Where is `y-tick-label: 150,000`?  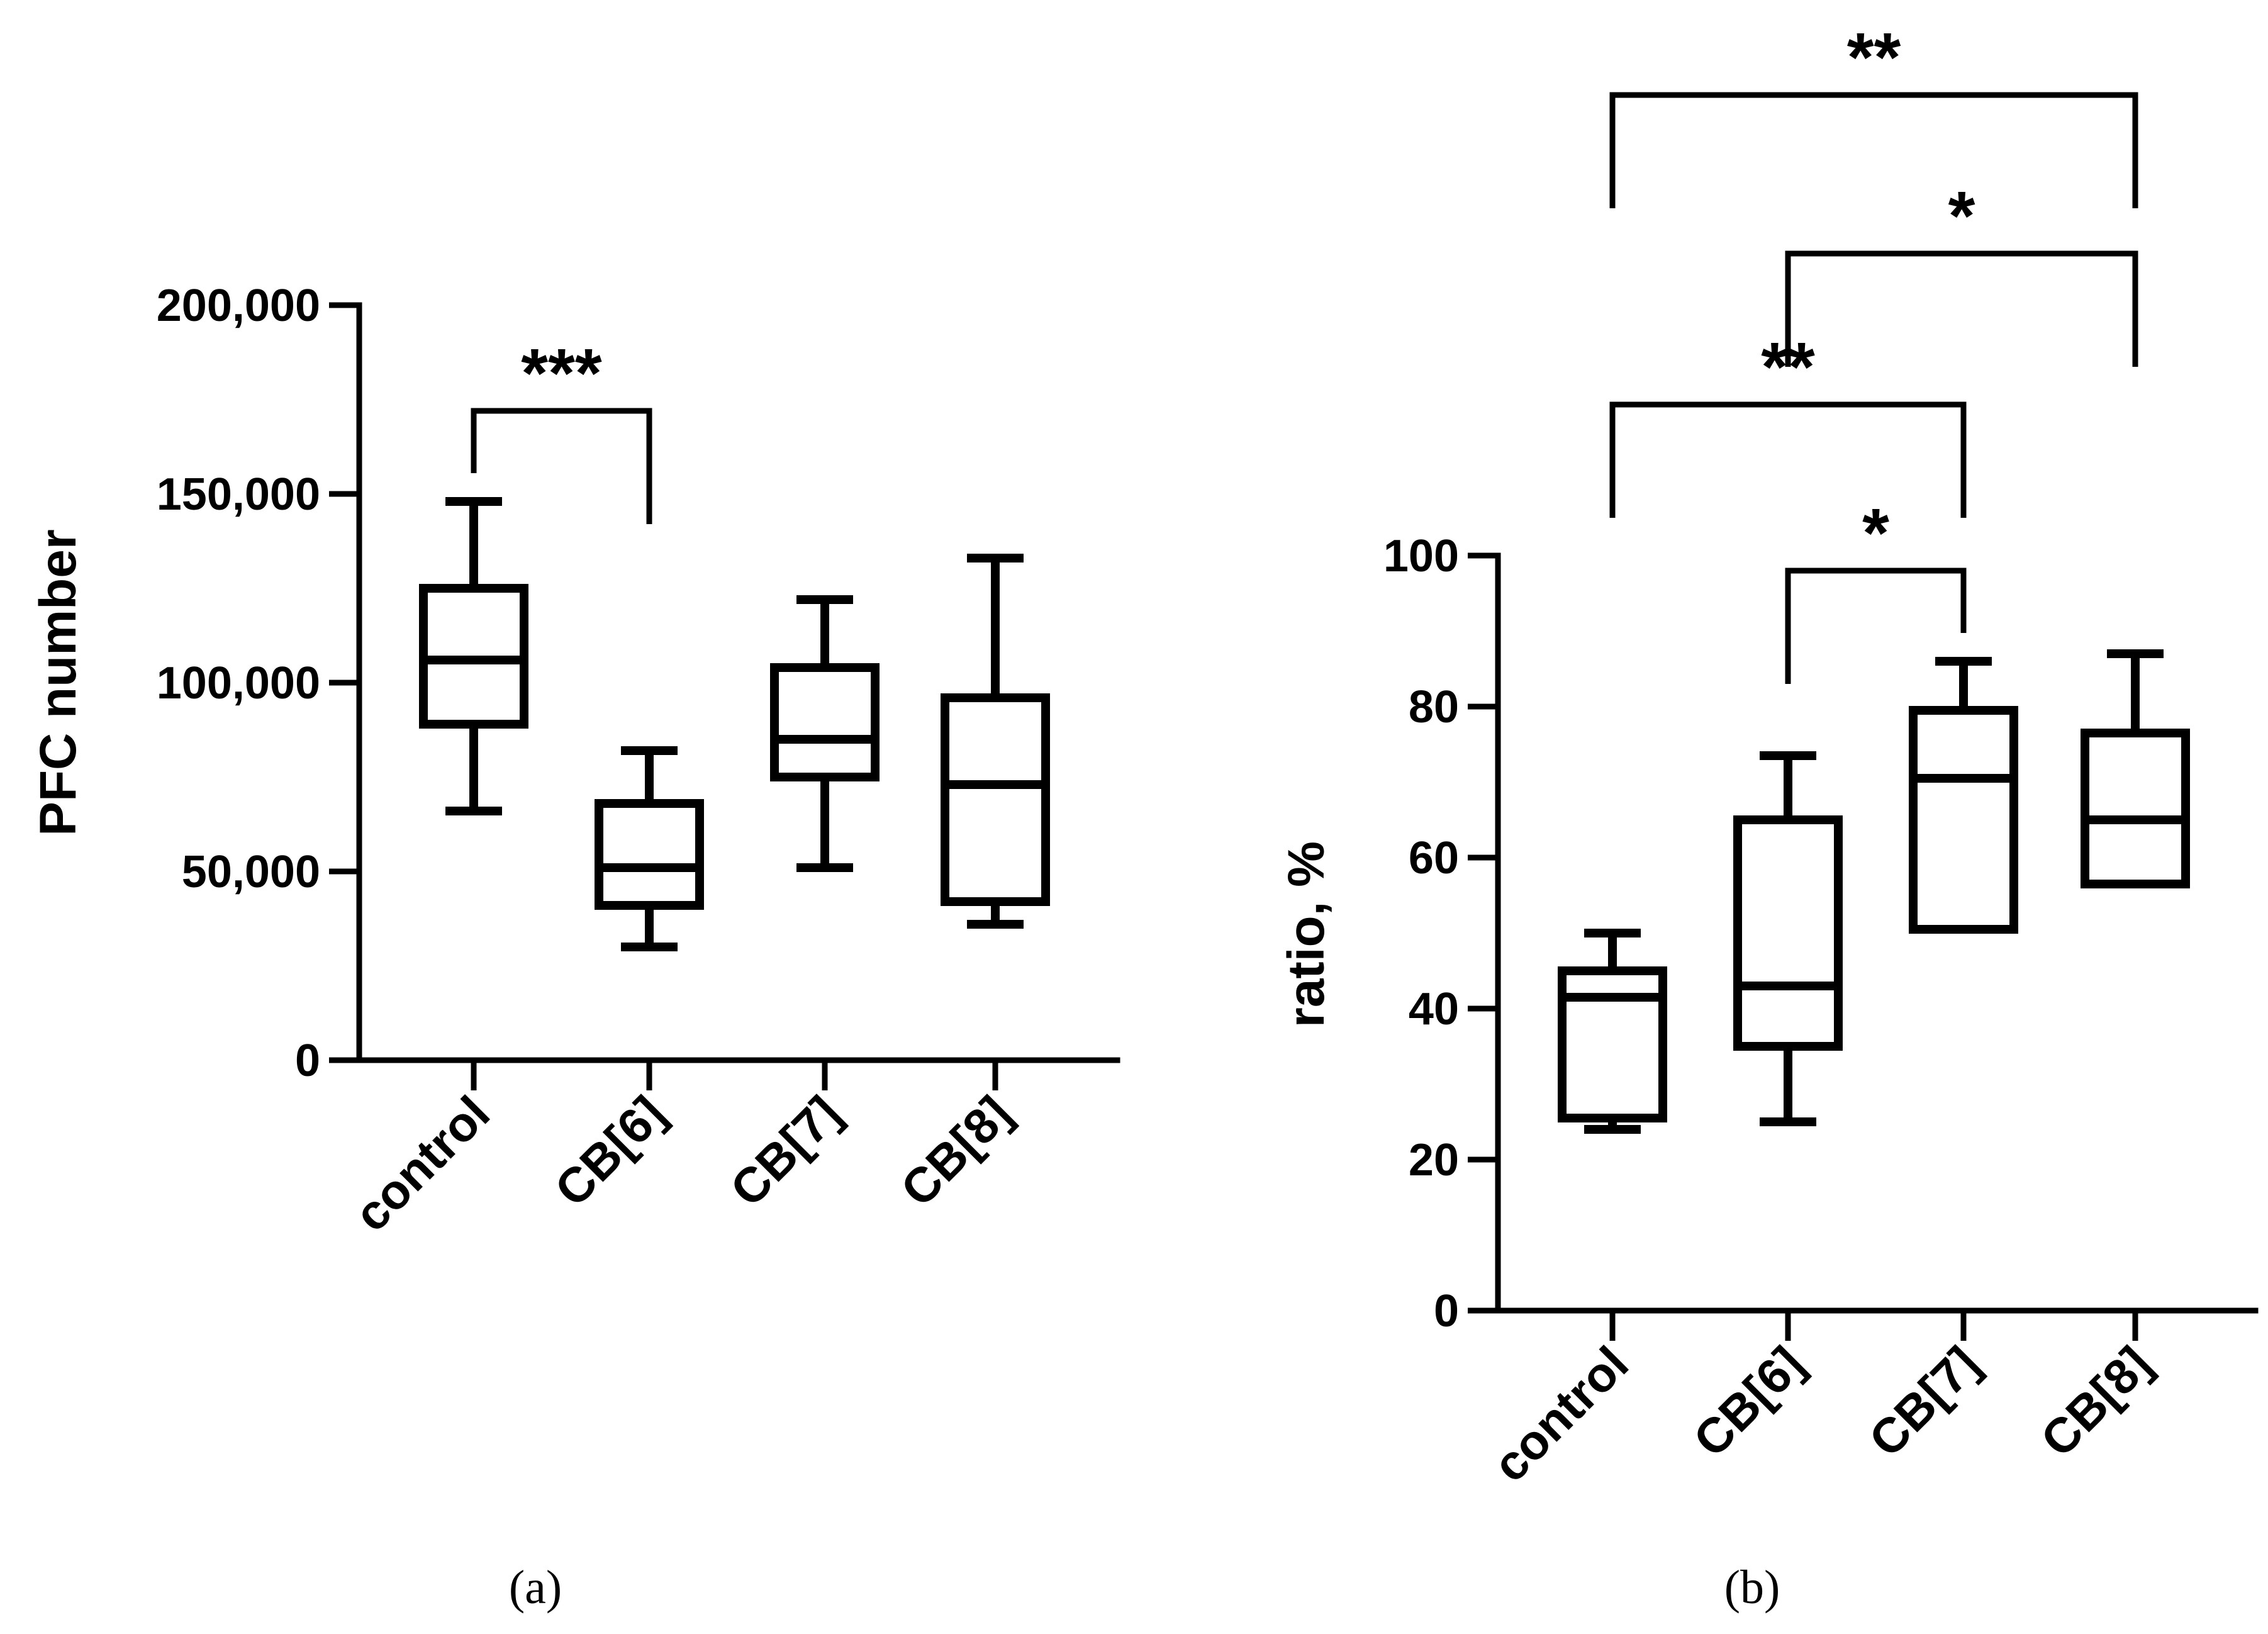 y-tick-label: 150,000 is located at coordinates (238, 494).